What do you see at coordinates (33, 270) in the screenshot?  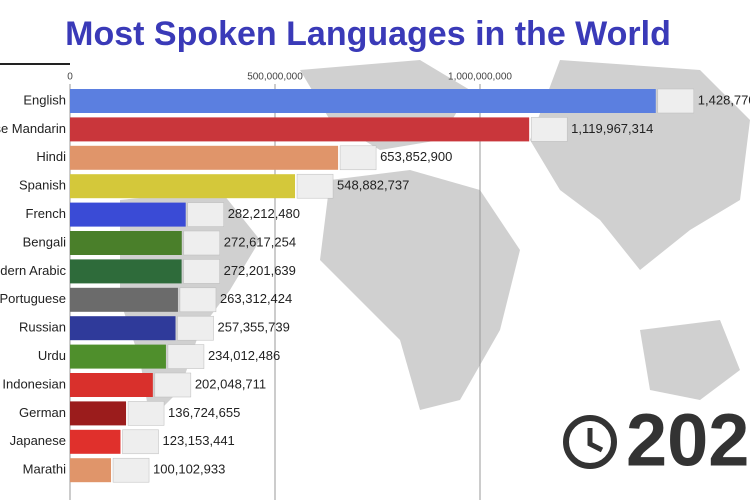 I see `category-label: Modern Arabic` at bounding box center [33, 270].